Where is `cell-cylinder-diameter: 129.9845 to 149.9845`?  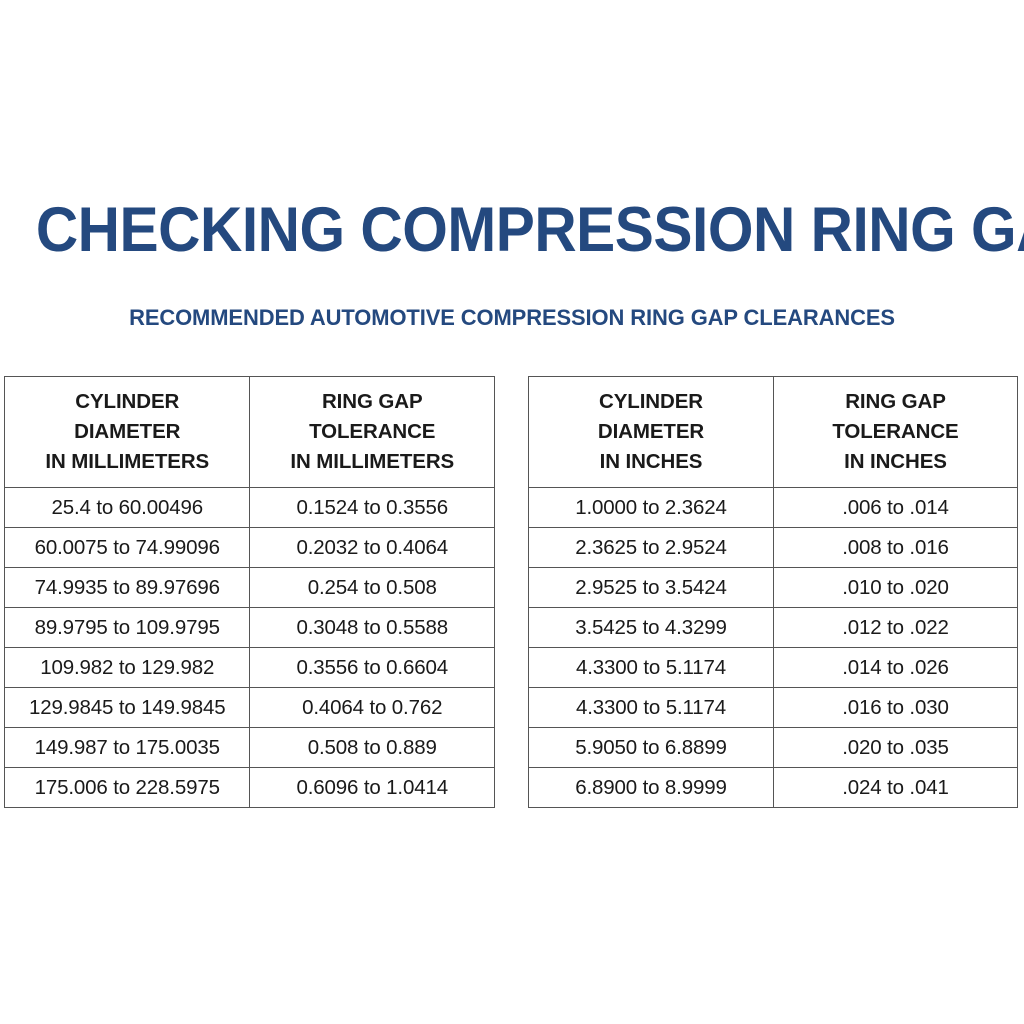 cell-cylinder-diameter: 129.9845 to 149.9845 is located at coordinates (127, 707).